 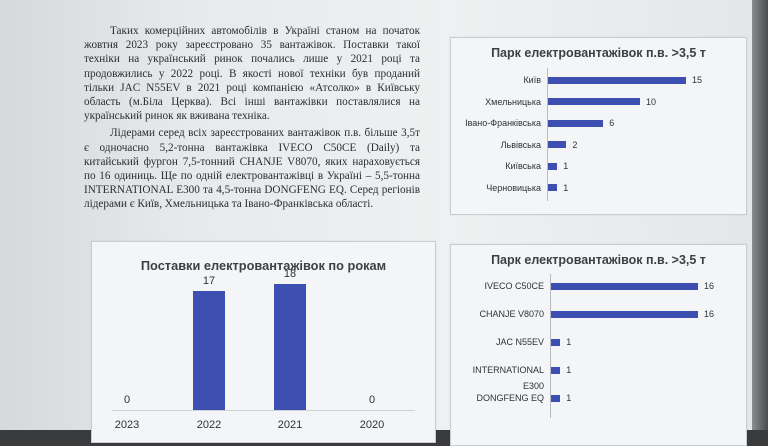 What do you see at coordinates (513, 187) in the screenshot?
I see `regions-category-label: Черновицька` at bounding box center [513, 187].